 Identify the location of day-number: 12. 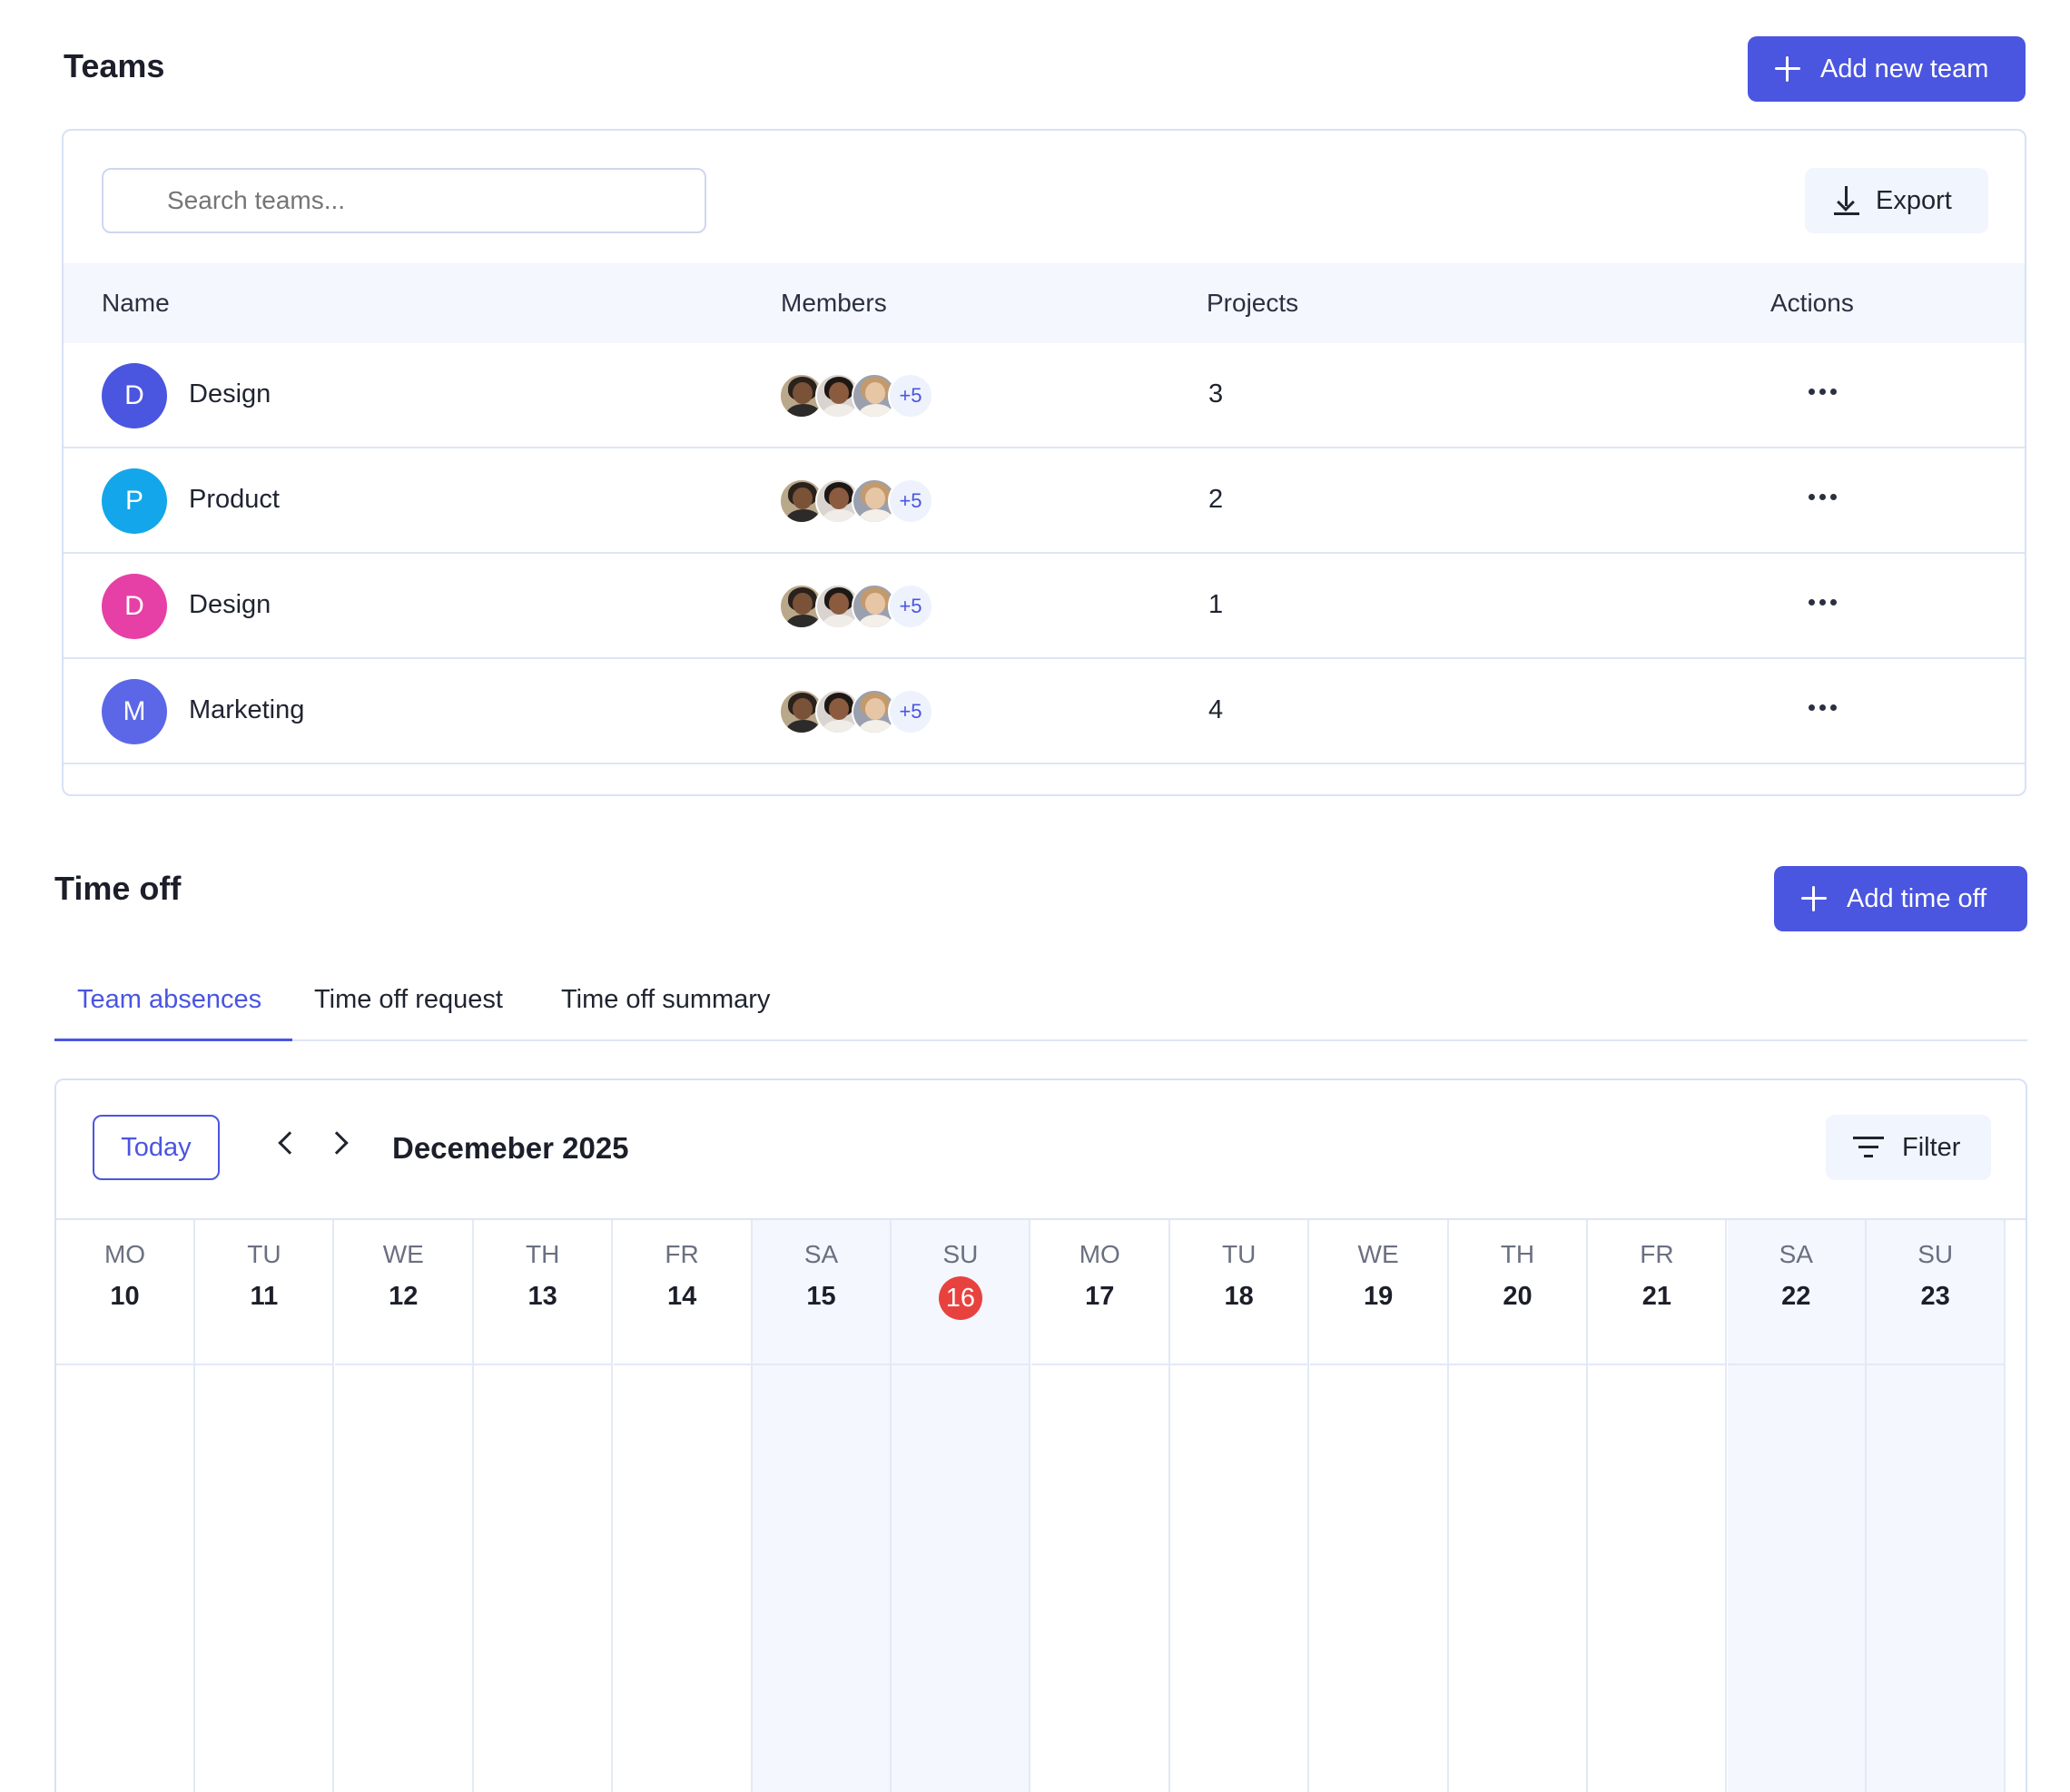
(404, 1296).